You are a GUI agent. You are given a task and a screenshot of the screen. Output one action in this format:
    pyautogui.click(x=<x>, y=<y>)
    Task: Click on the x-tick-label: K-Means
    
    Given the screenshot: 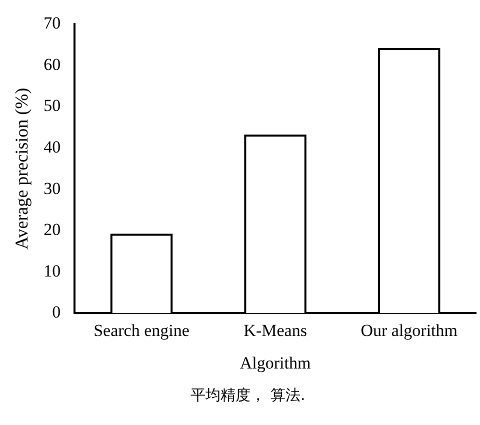 What is the action you would take?
    pyautogui.click(x=275, y=330)
    